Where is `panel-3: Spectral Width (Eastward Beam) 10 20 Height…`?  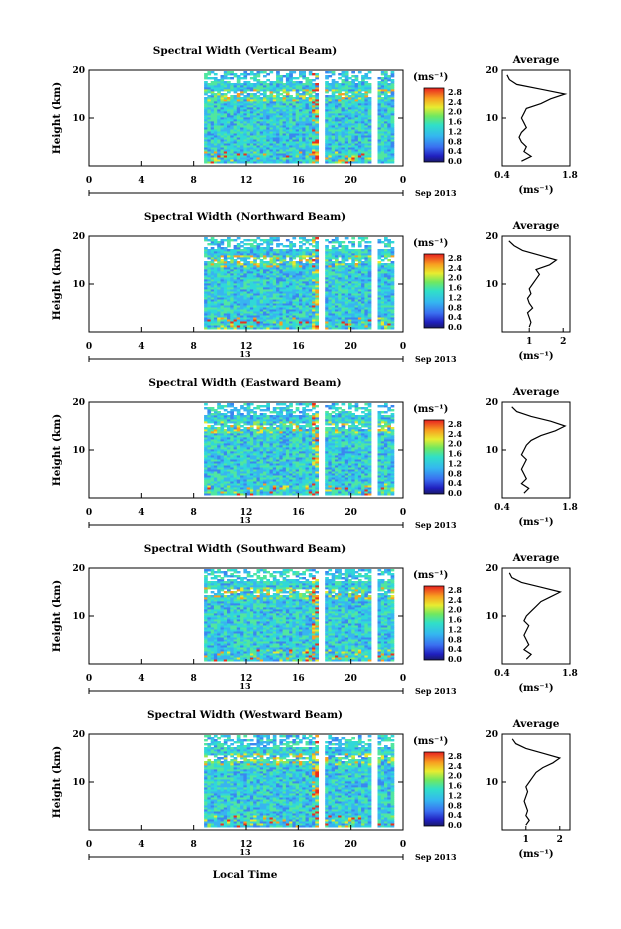 panel-3: Spectral Width (Eastward Beam) 10 20 Height… is located at coordinates (314, 453).